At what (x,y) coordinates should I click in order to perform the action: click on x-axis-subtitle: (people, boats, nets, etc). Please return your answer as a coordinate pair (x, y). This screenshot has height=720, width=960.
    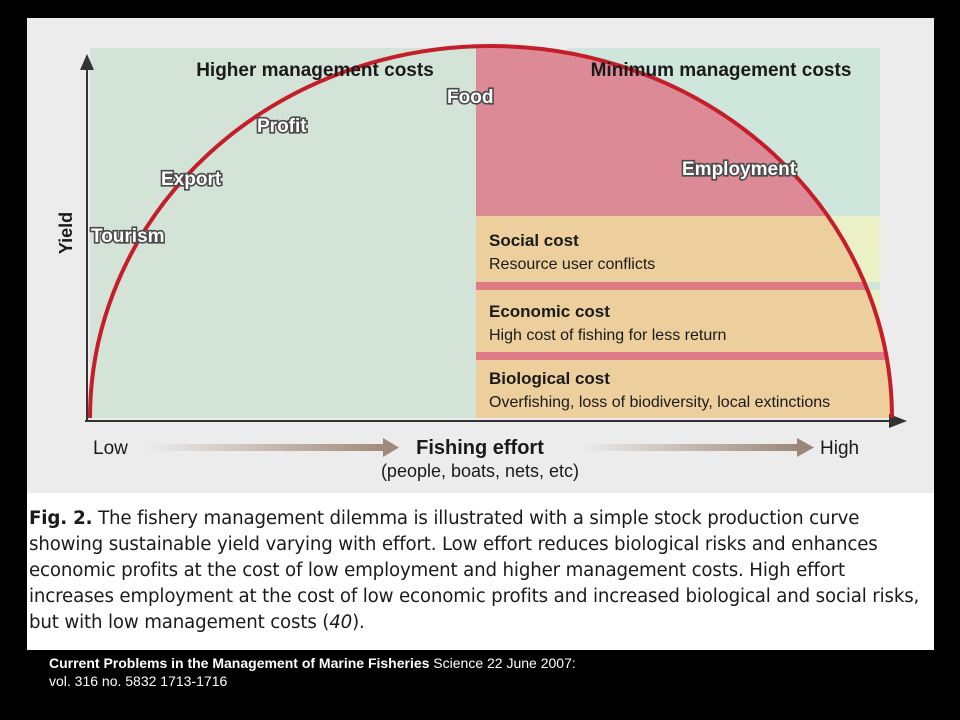
    Looking at the image, I should click on (480, 471).